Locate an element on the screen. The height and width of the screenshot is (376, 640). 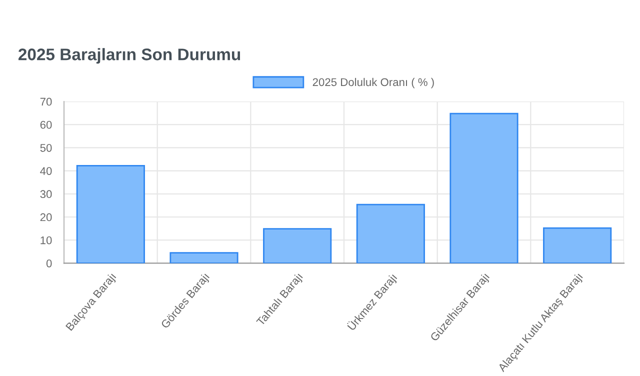
y-tick-label: 60 is located at coordinates (46, 124).